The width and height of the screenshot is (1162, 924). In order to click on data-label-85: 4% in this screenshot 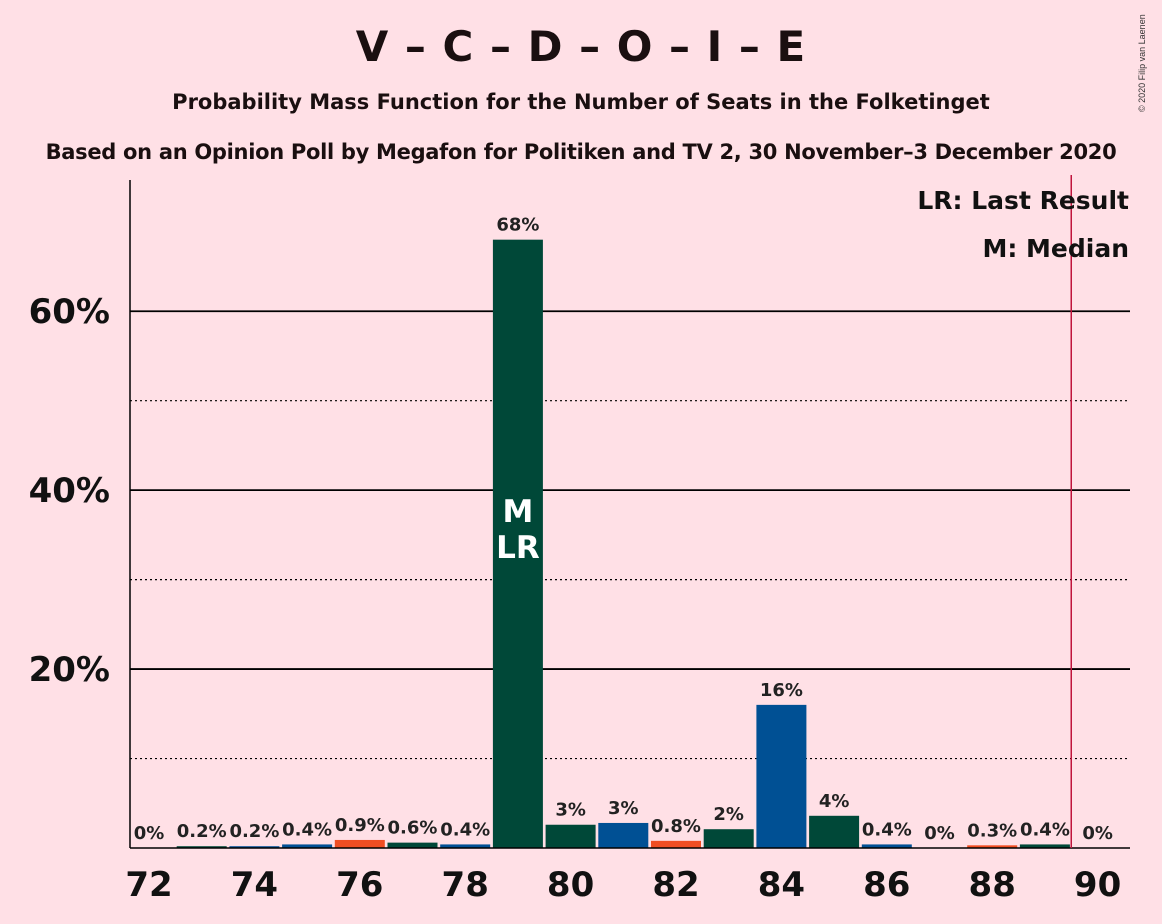, I will do `click(834, 801)`.